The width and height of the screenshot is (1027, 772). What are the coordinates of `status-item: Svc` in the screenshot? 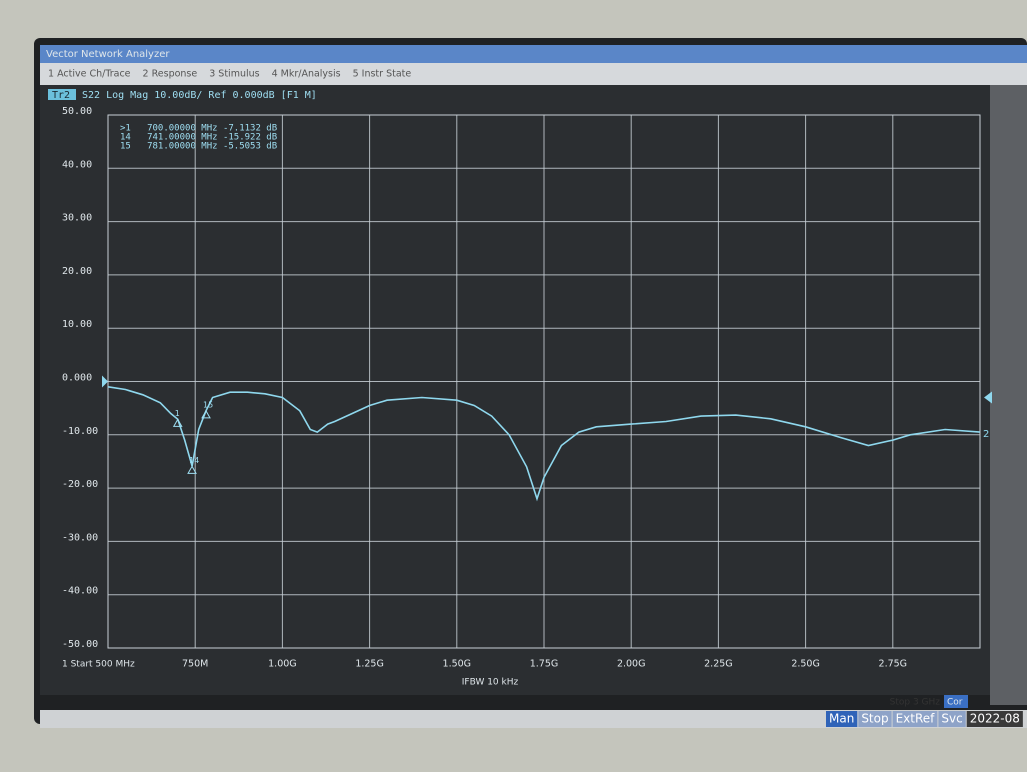 It's located at (951, 719).